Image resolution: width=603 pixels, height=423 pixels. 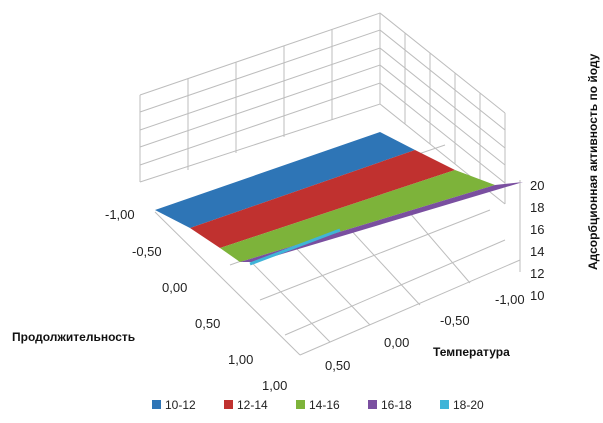 I want to click on legend-label: 14-16, so click(x=324, y=405).